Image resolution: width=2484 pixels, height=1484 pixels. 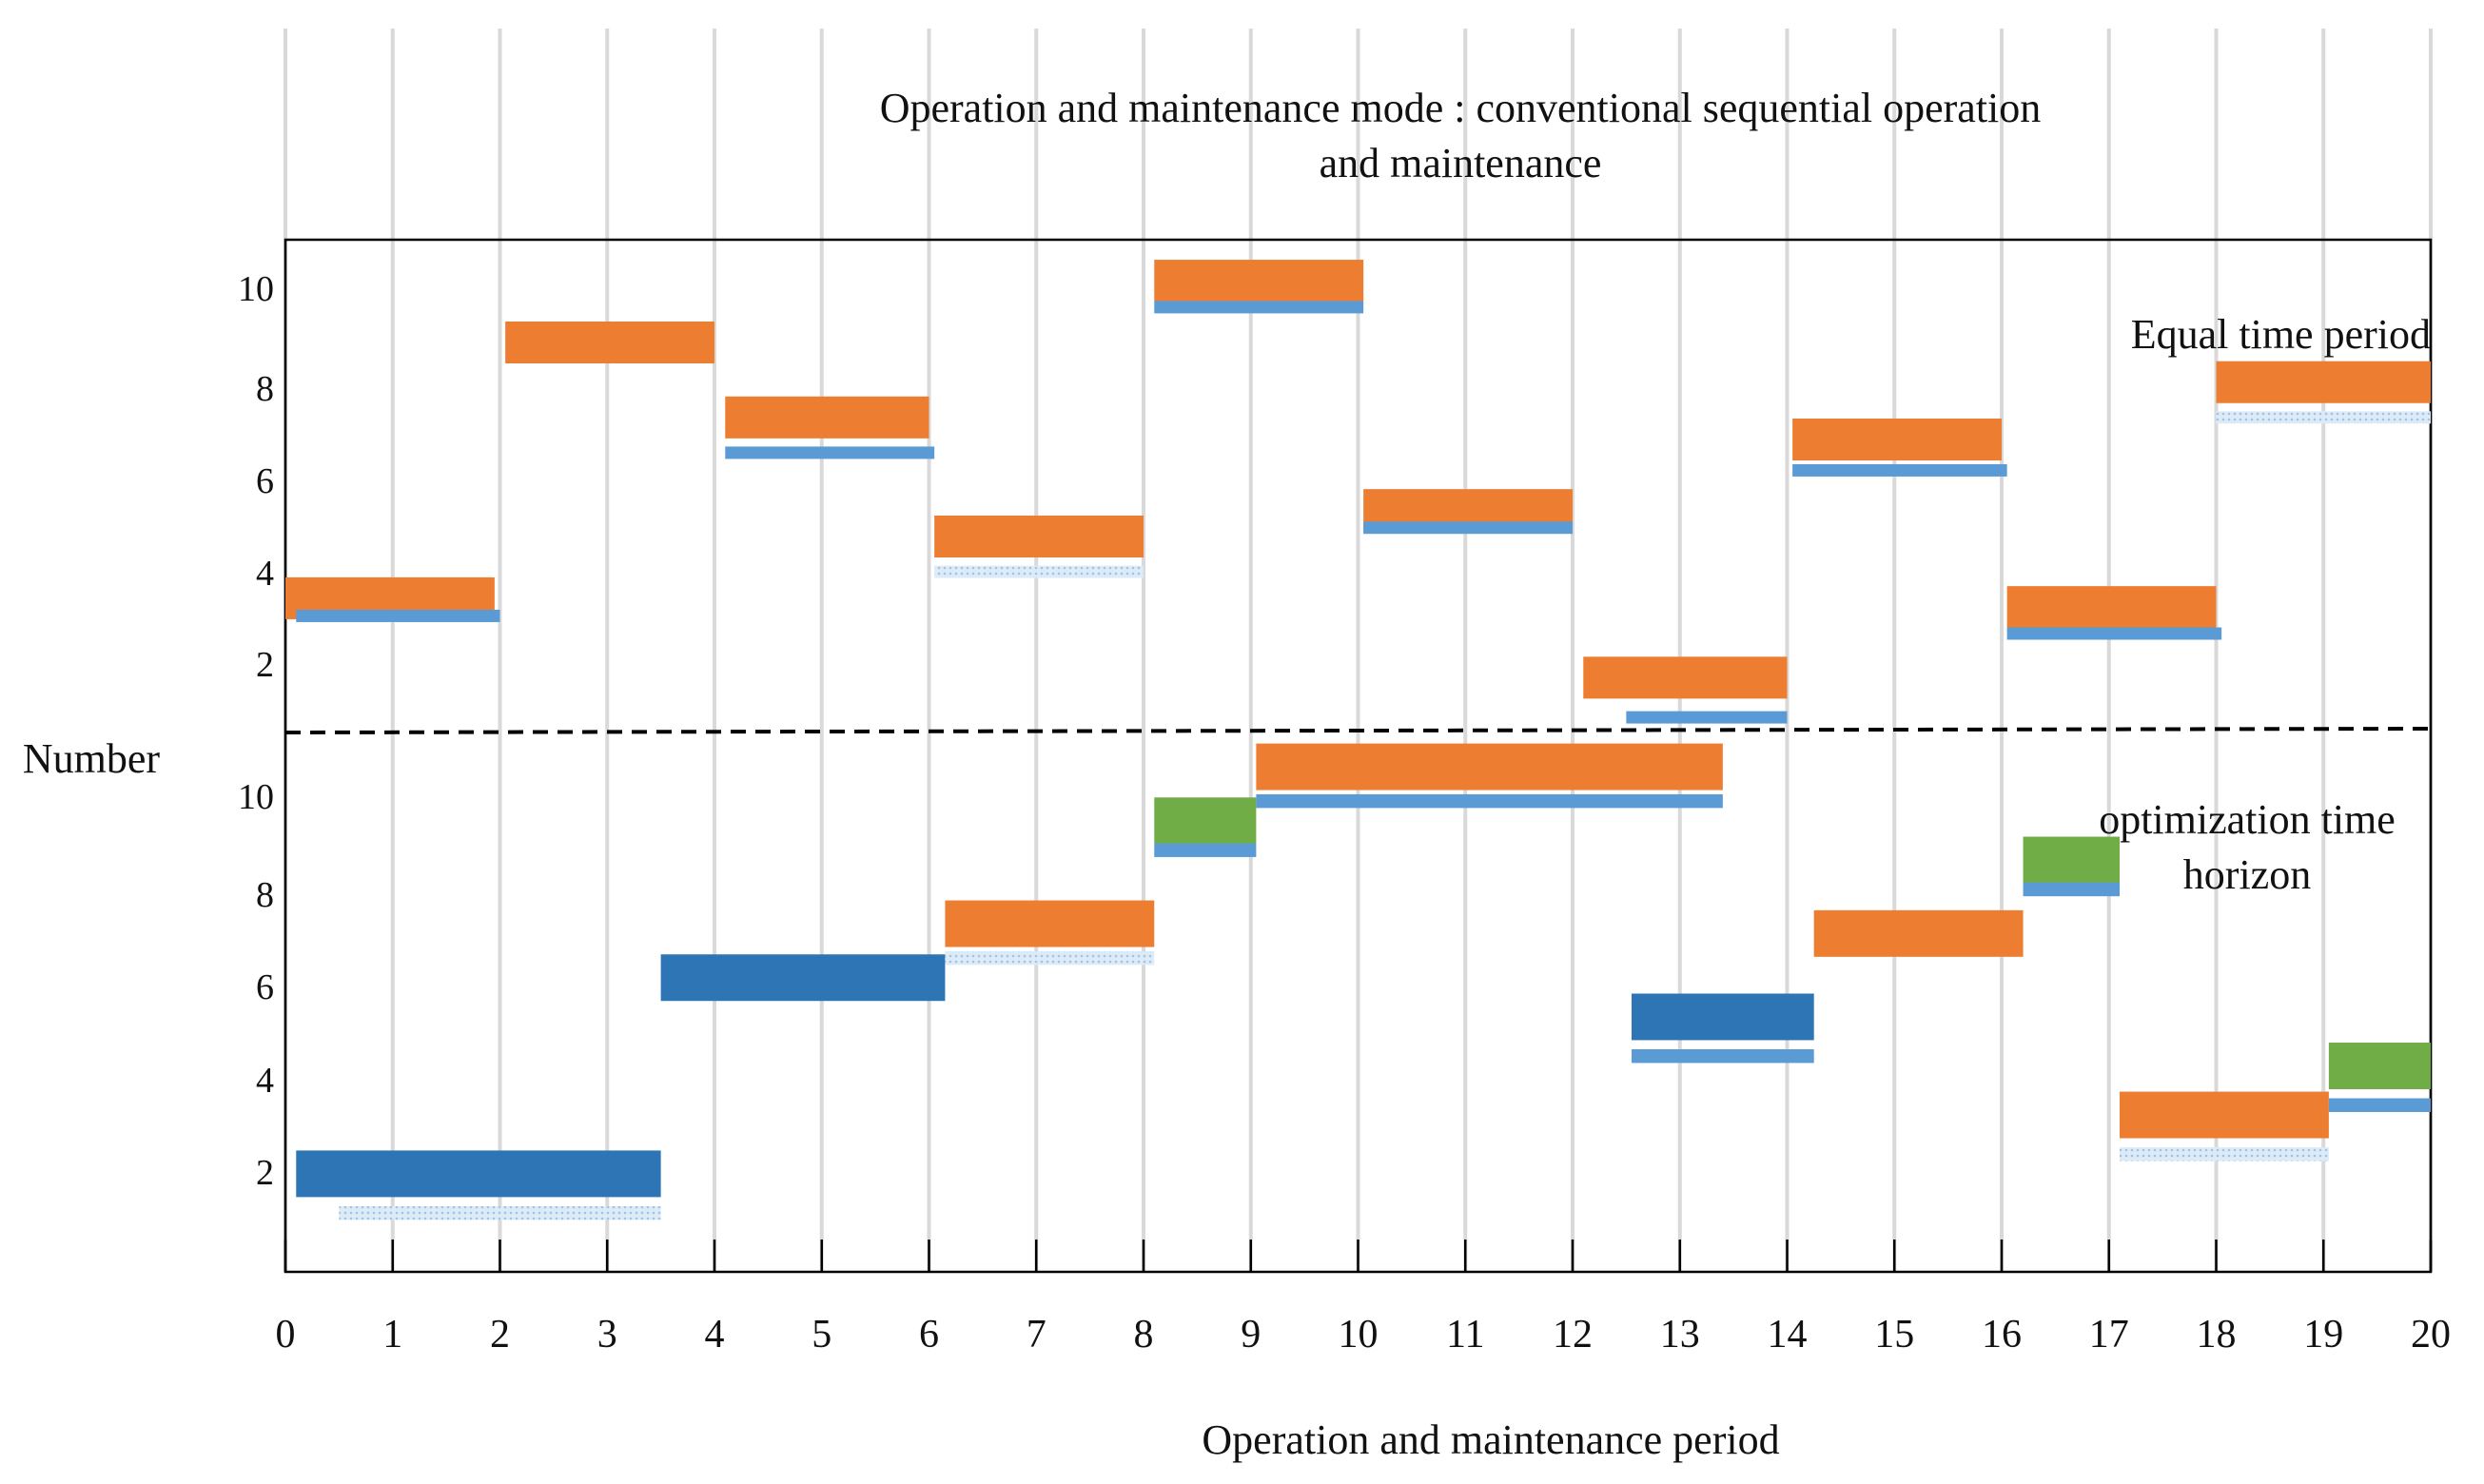 What do you see at coordinates (392, 1335) in the screenshot?
I see `x-tick-label: 1` at bounding box center [392, 1335].